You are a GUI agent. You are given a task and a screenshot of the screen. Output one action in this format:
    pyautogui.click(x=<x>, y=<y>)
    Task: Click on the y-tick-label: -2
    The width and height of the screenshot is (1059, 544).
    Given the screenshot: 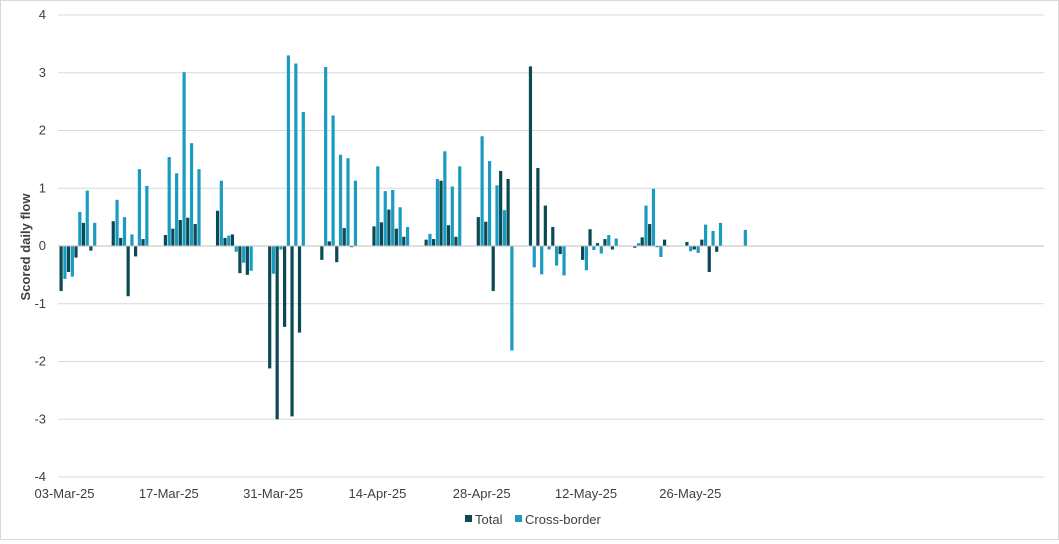 What is the action you would take?
    pyautogui.click(x=40, y=361)
    